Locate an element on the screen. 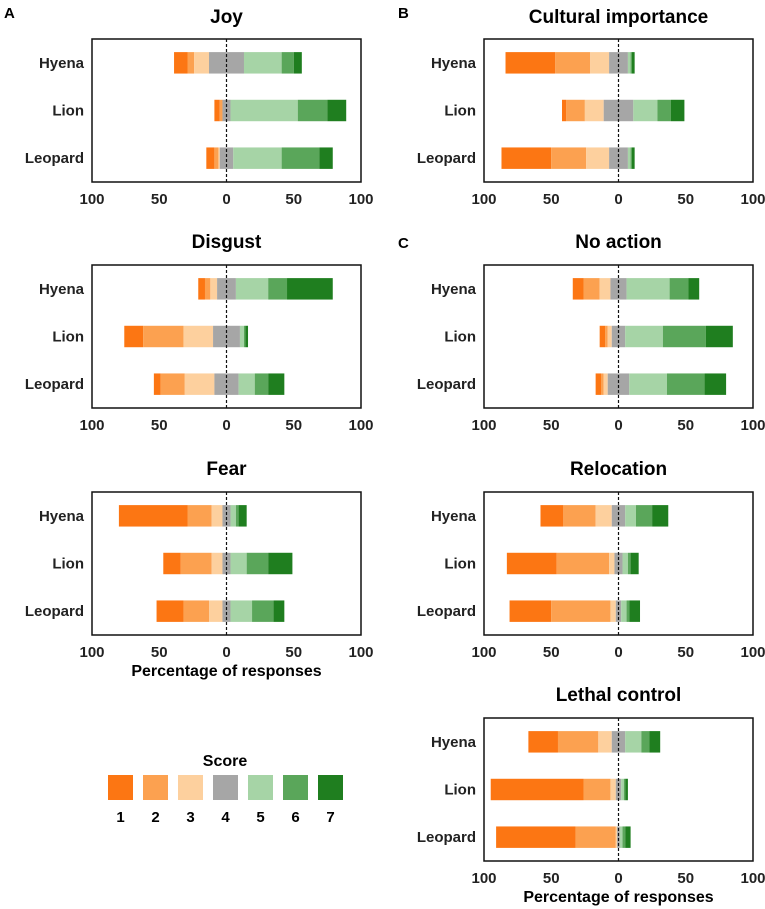  panel-relocation: Relocation Hyena Lion Leopard 100 50 0 50 100 is located at coordinates (591, 560).